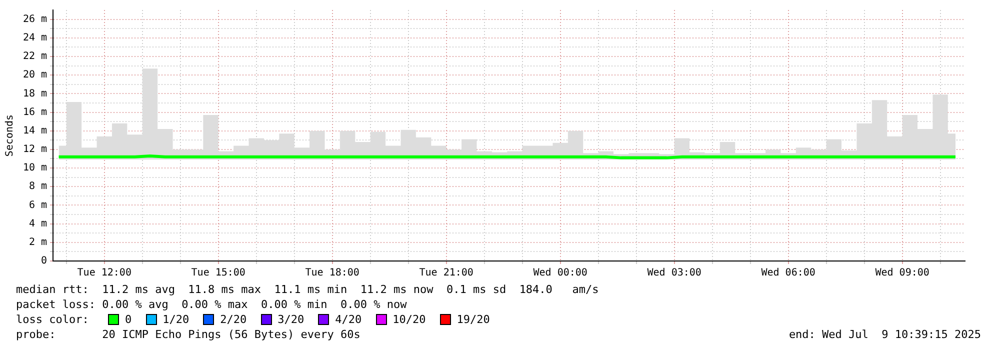 The image size is (997, 347). I want to click on x-tick-label: Wed 06:00, so click(788, 273).